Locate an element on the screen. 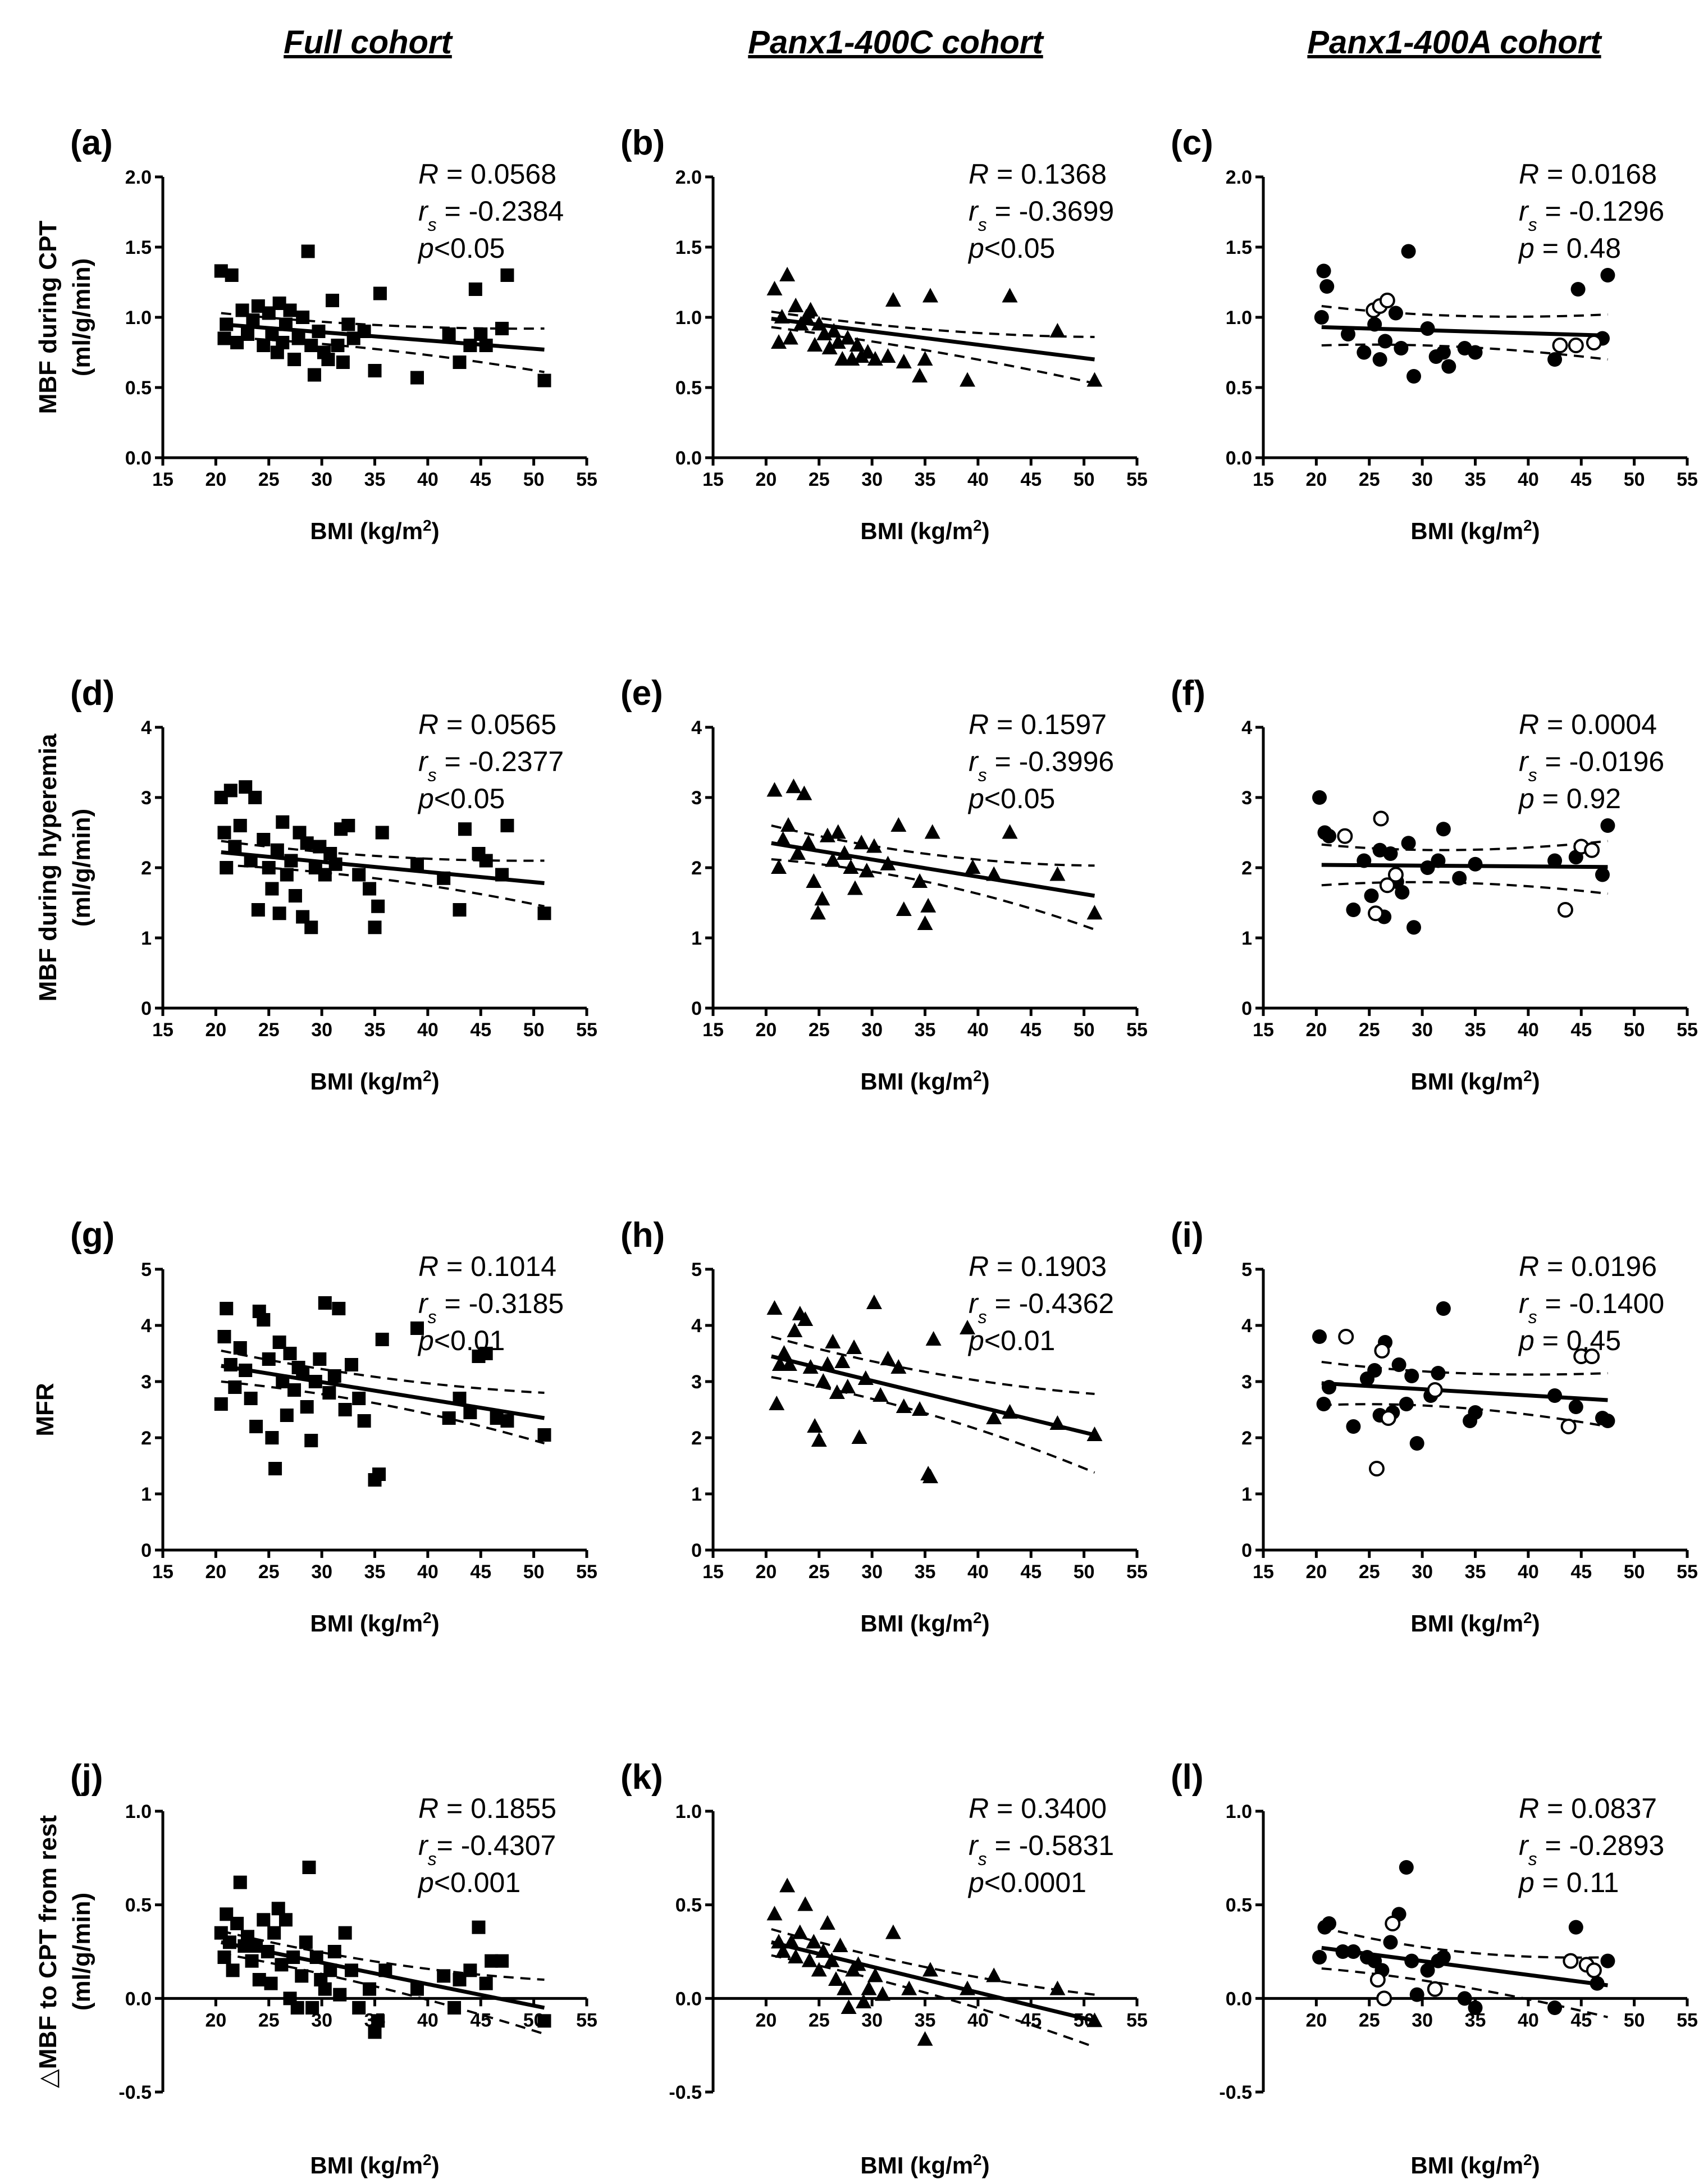 The width and height of the screenshot is (1708, 2183). y-tick-label: 2 is located at coordinates (1246, 1439).